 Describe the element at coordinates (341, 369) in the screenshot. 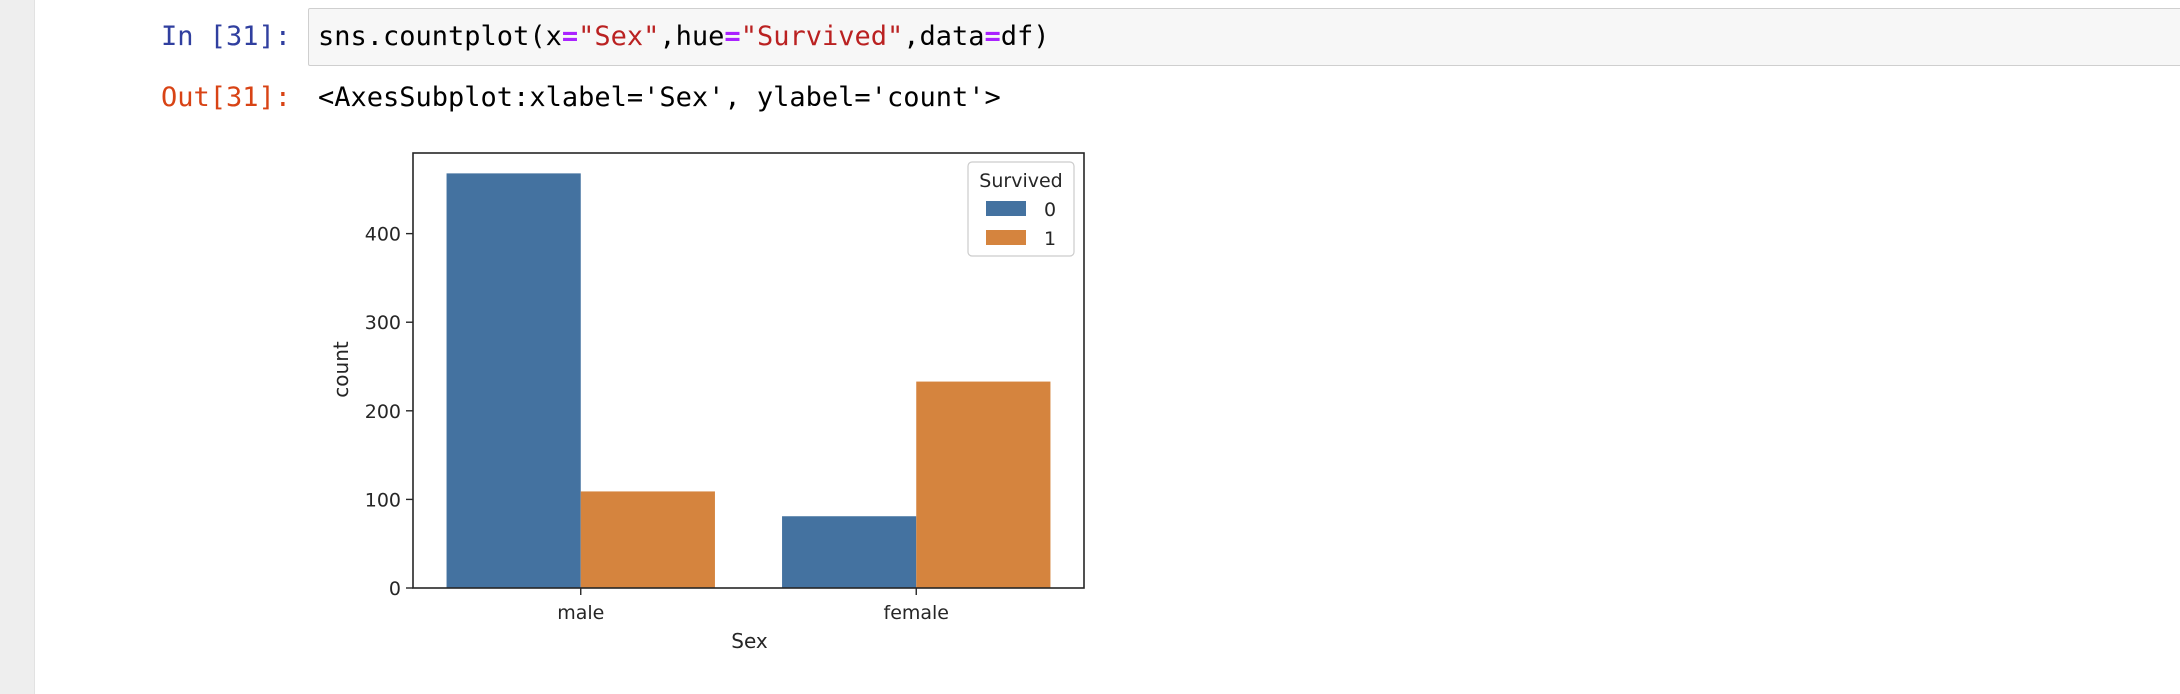

I see `y-axis-label: count` at that location.